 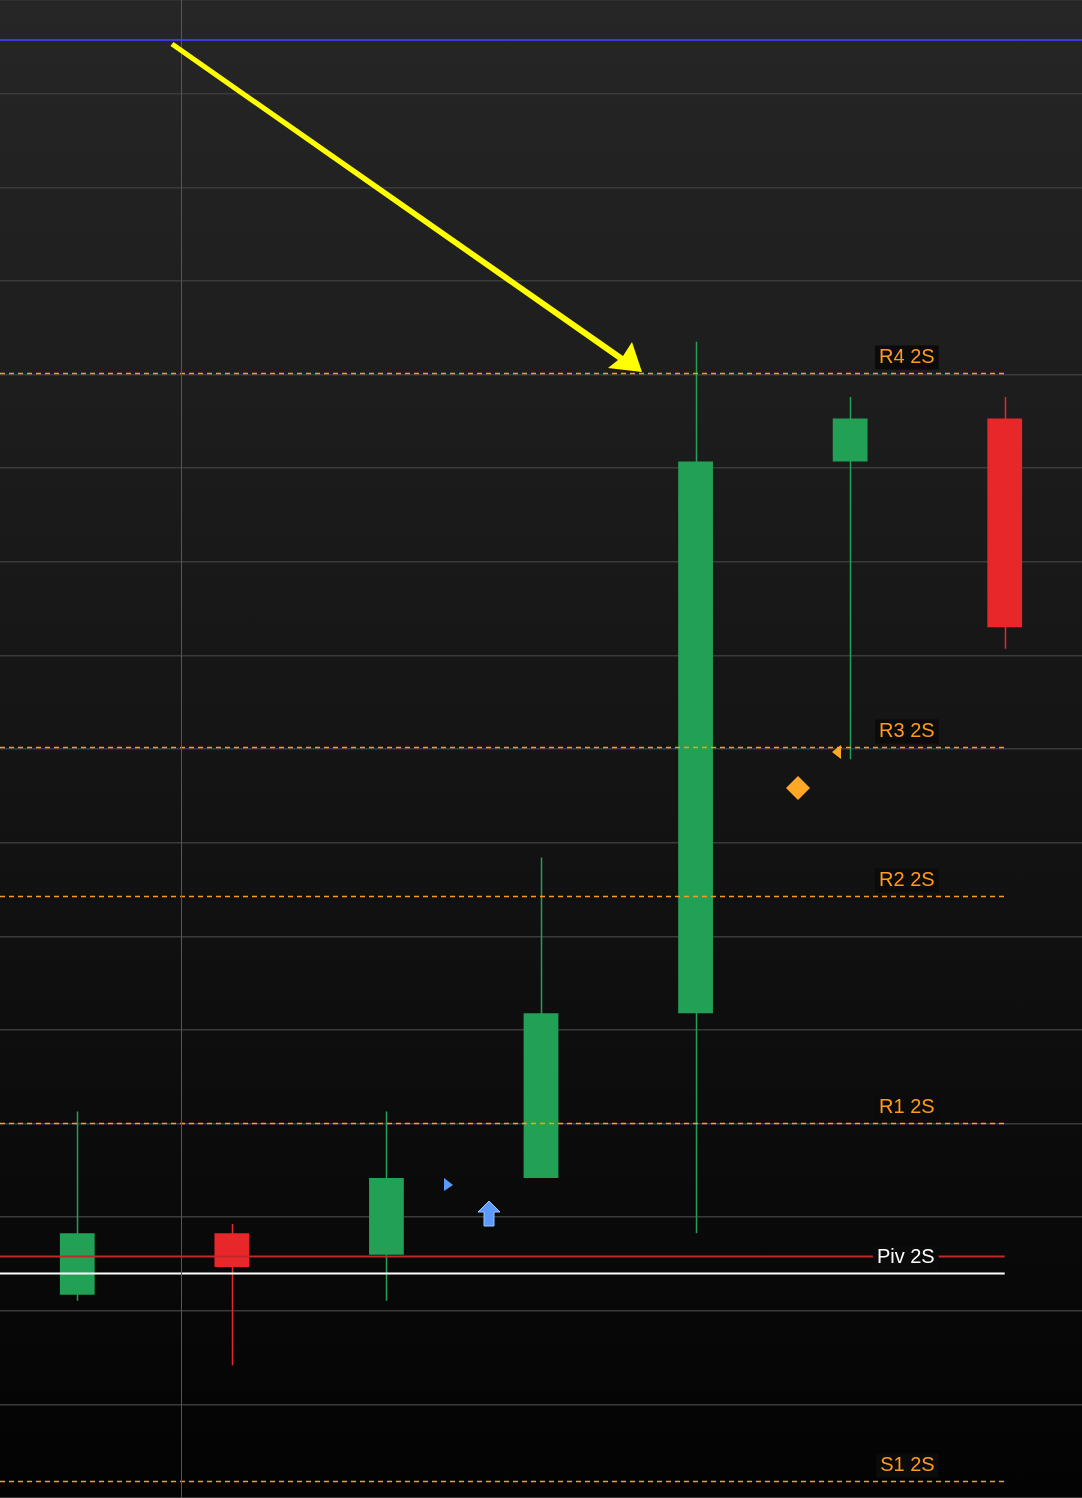 I want to click on ref-line-label: R1 2S, so click(x=907, y=1106).